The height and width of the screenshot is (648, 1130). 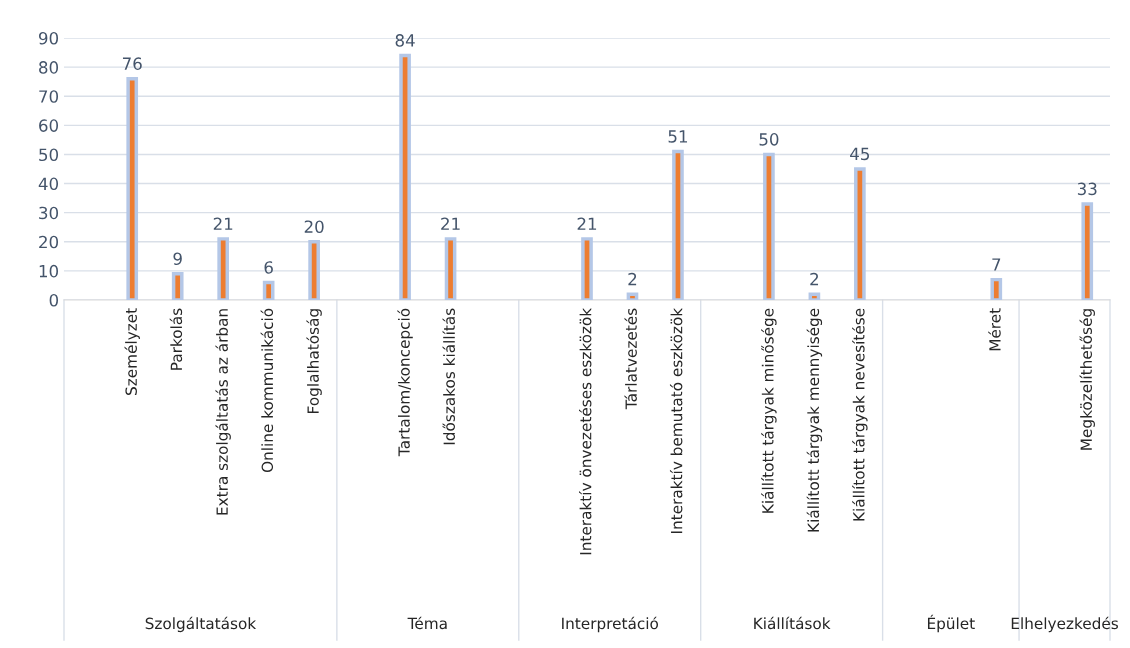 I want to click on data-label: 6, so click(x=268, y=267).